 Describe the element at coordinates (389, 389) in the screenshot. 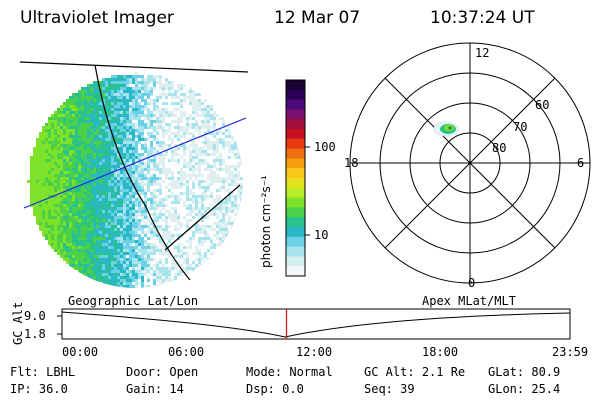

I see `status-seq: Seq: 39` at that location.